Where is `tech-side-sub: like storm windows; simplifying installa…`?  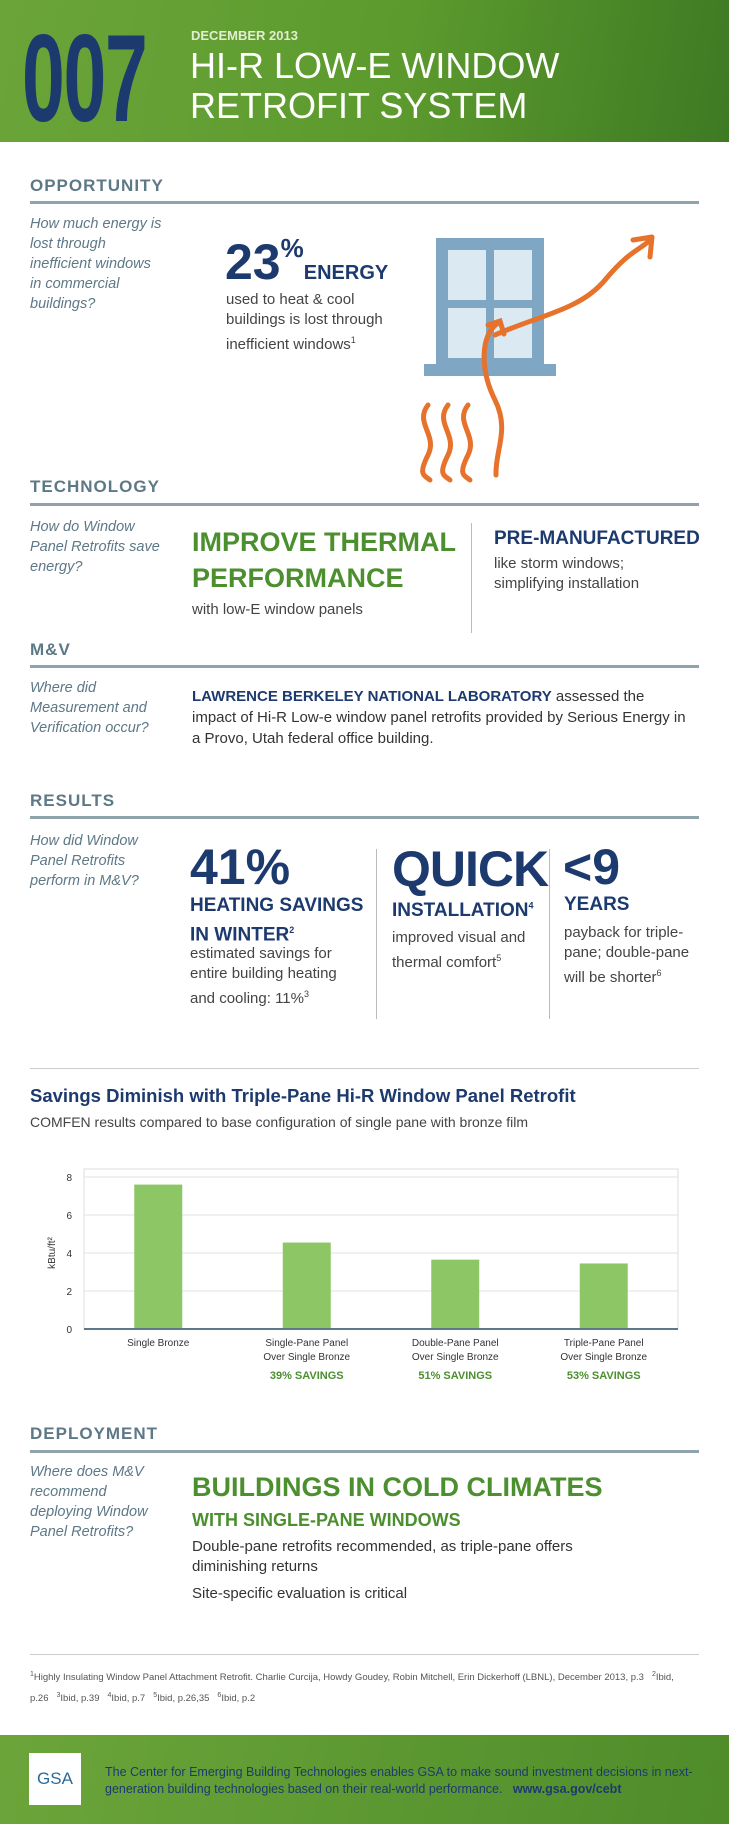
tech-side-sub: like storm windows; simplifying installa… is located at coordinates (567, 573).